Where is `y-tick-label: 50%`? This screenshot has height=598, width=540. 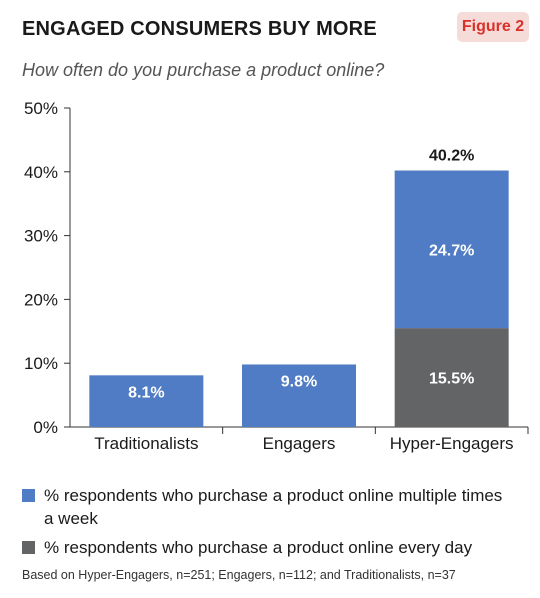 y-tick-label: 50% is located at coordinates (41, 108).